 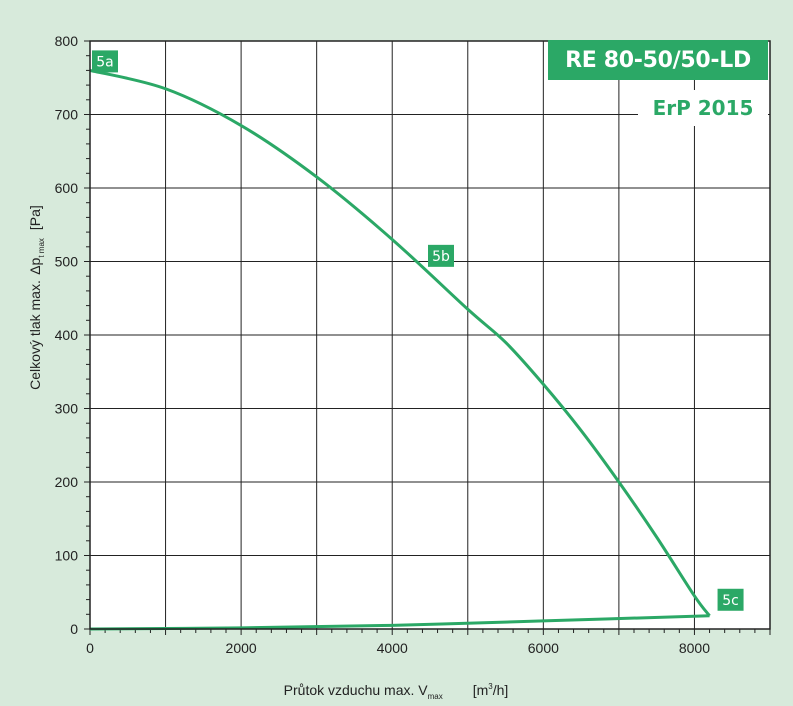 What do you see at coordinates (694, 648) in the screenshot?
I see `x-tick-label: 8000` at bounding box center [694, 648].